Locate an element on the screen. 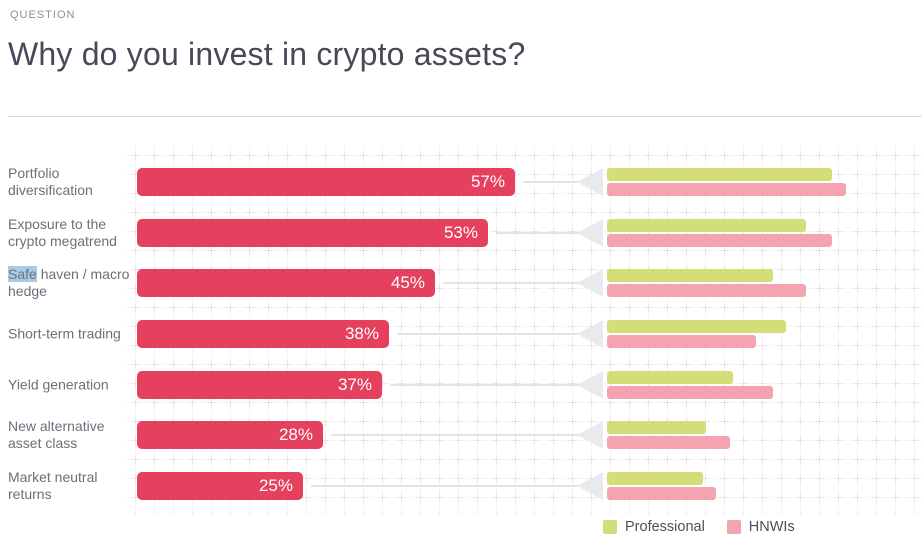 Image resolution: width=922 pixels, height=543 pixels. legend-item-professional: Professional is located at coordinates (654, 527).